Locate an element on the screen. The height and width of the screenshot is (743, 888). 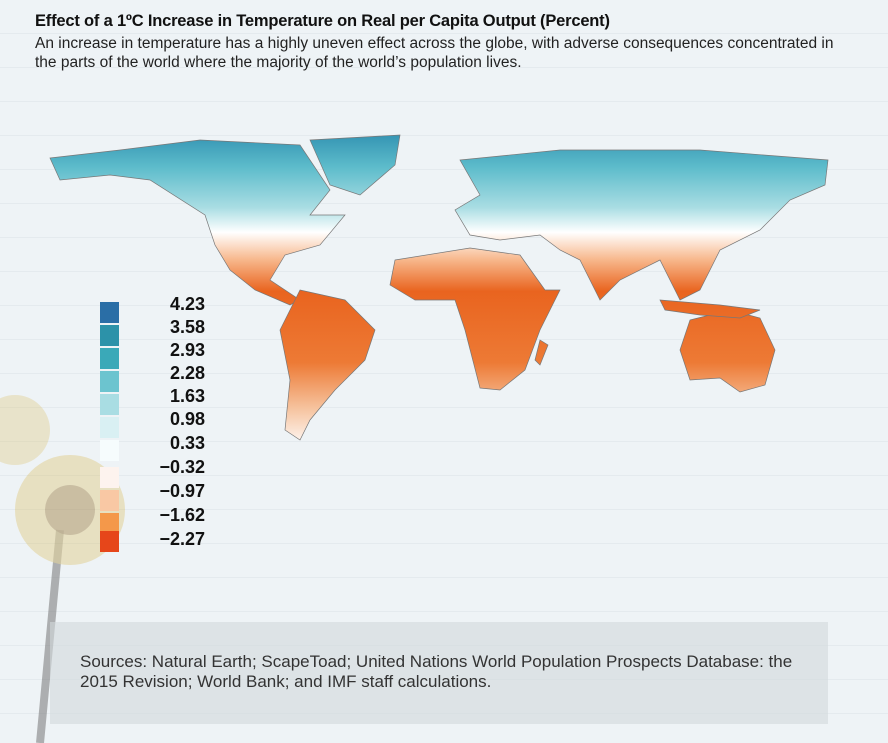
south-america is located at coordinates (327, 365).